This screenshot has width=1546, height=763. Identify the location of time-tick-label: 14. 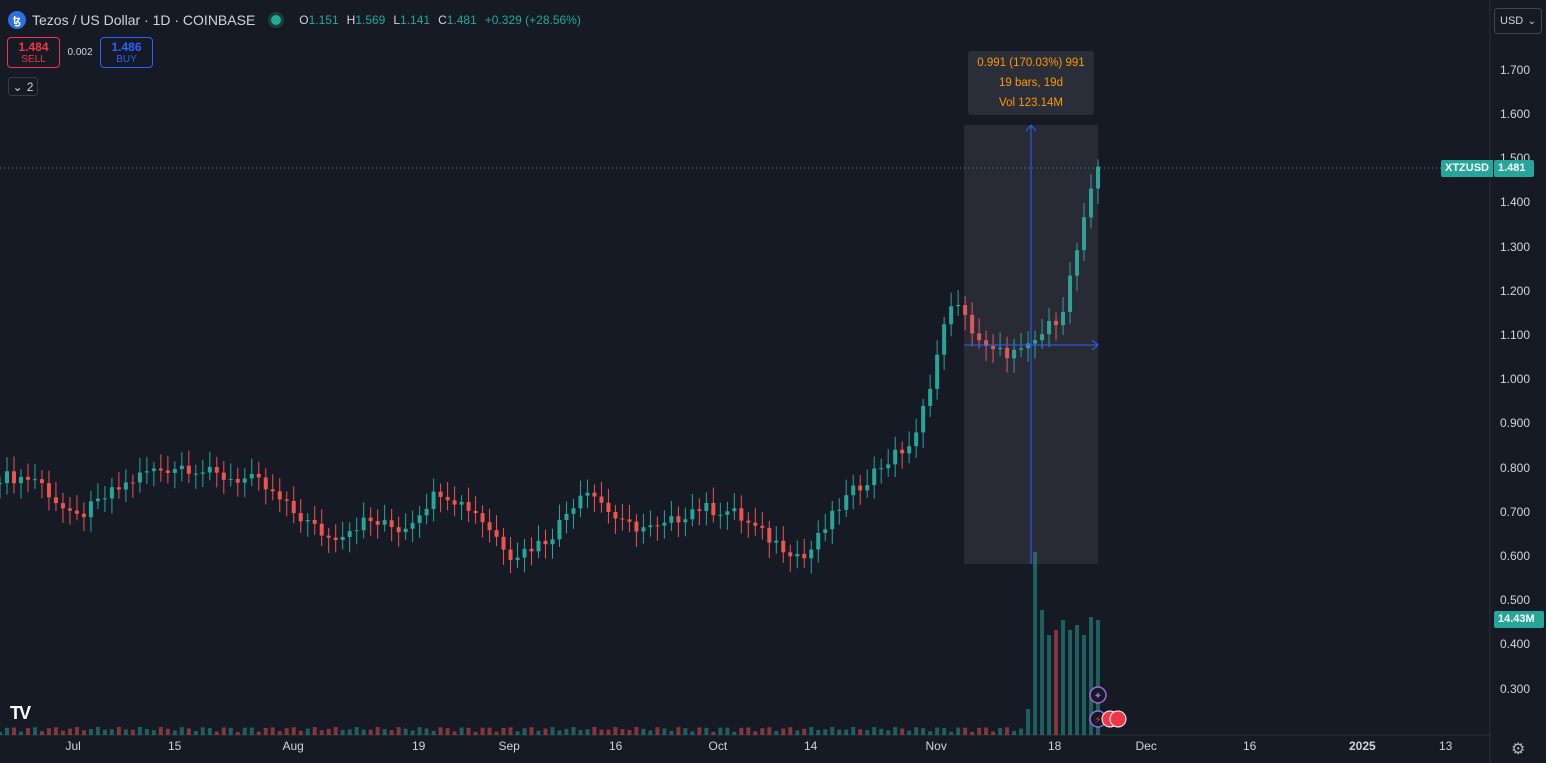
(811, 746).